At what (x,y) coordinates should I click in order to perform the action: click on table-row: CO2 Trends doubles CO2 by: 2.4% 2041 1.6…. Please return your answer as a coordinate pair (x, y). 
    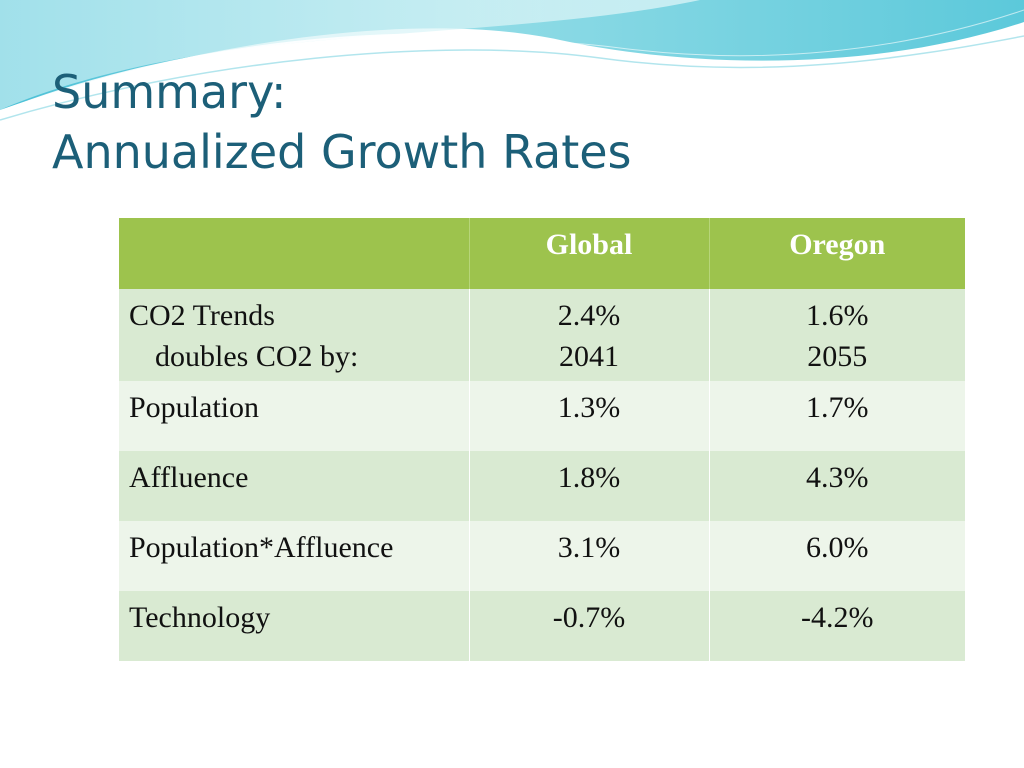
    Looking at the image, I should click on (542, 335).